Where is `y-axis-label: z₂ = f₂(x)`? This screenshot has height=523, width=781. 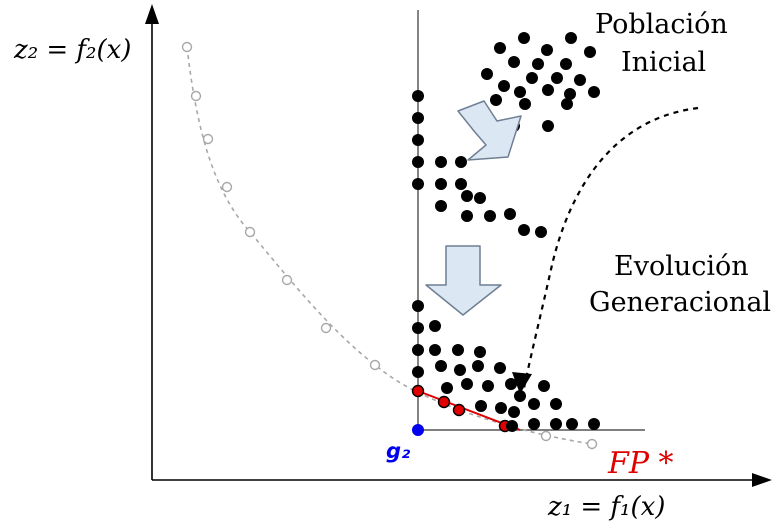 y-axis-label: z₂ = f₂(x) is located at coordinates (72, 50).